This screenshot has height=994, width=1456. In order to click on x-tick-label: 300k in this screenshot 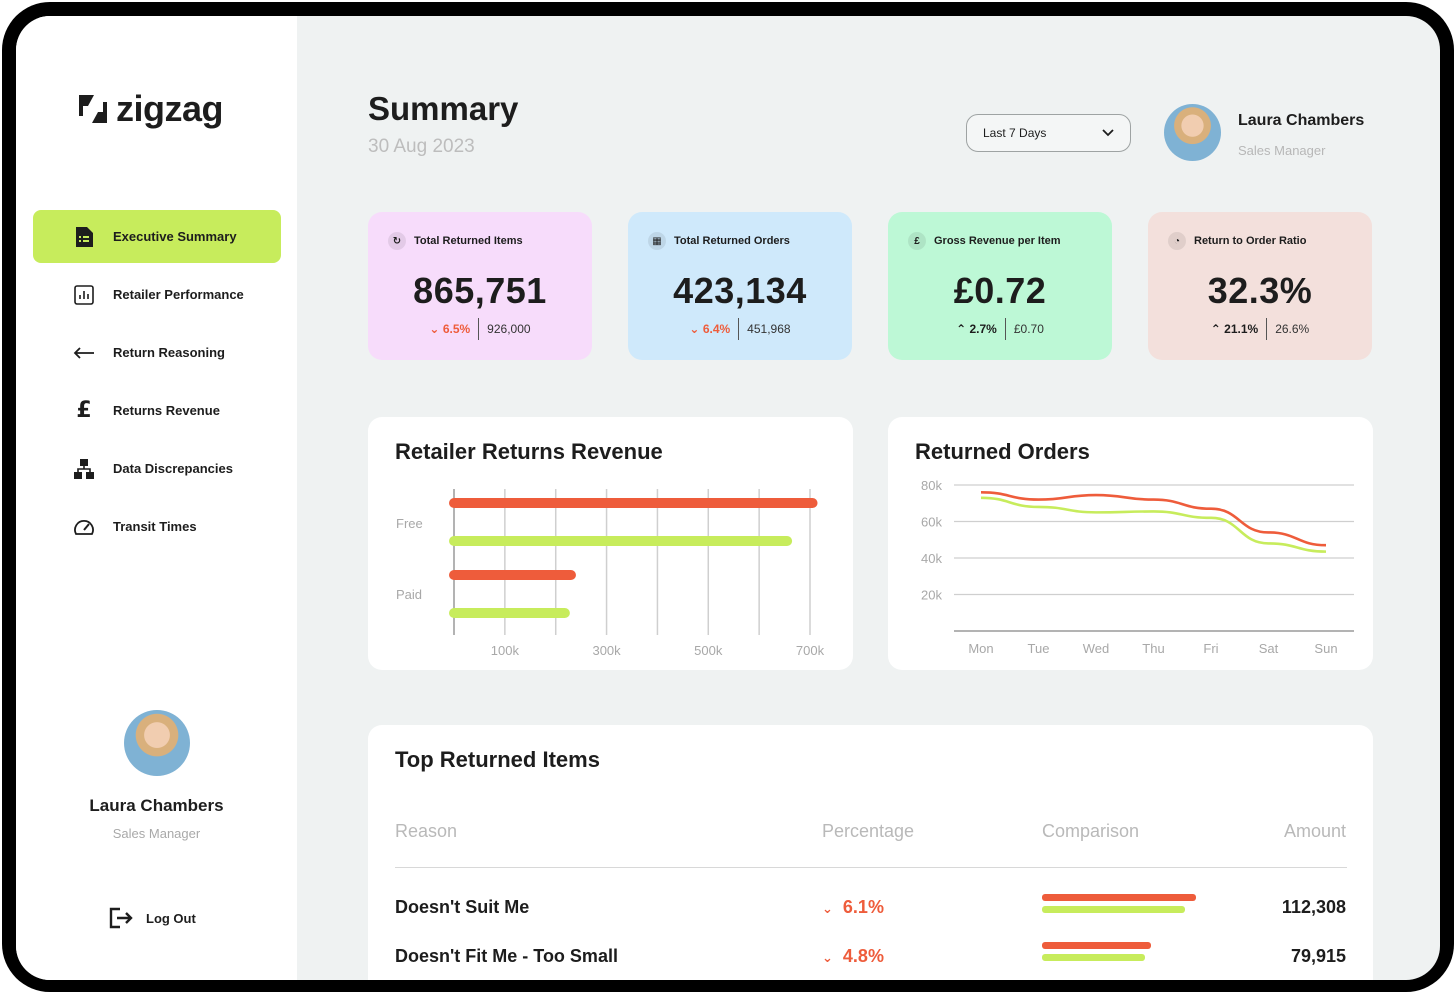, I will do `click(606, 650)`.